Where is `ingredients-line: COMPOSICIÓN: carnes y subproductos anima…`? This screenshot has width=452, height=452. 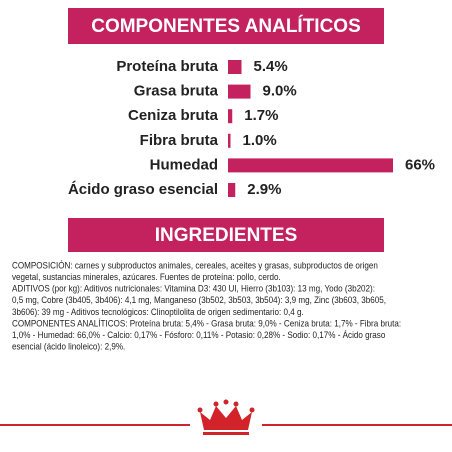 ingredients-line: COMPOSICIÓN: carnes y subproductos anima… is located at coordinates (195, 265).